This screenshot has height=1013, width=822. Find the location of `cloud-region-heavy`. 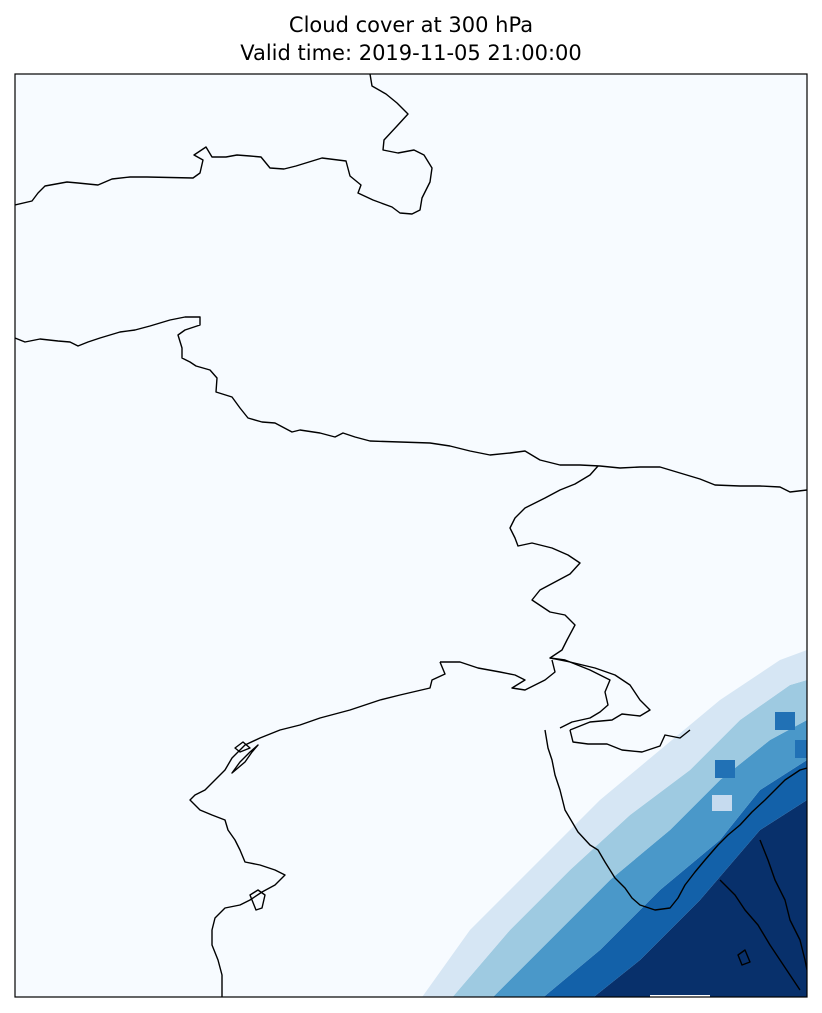

cloud-region-heavy is located at coordinates (675, 878).